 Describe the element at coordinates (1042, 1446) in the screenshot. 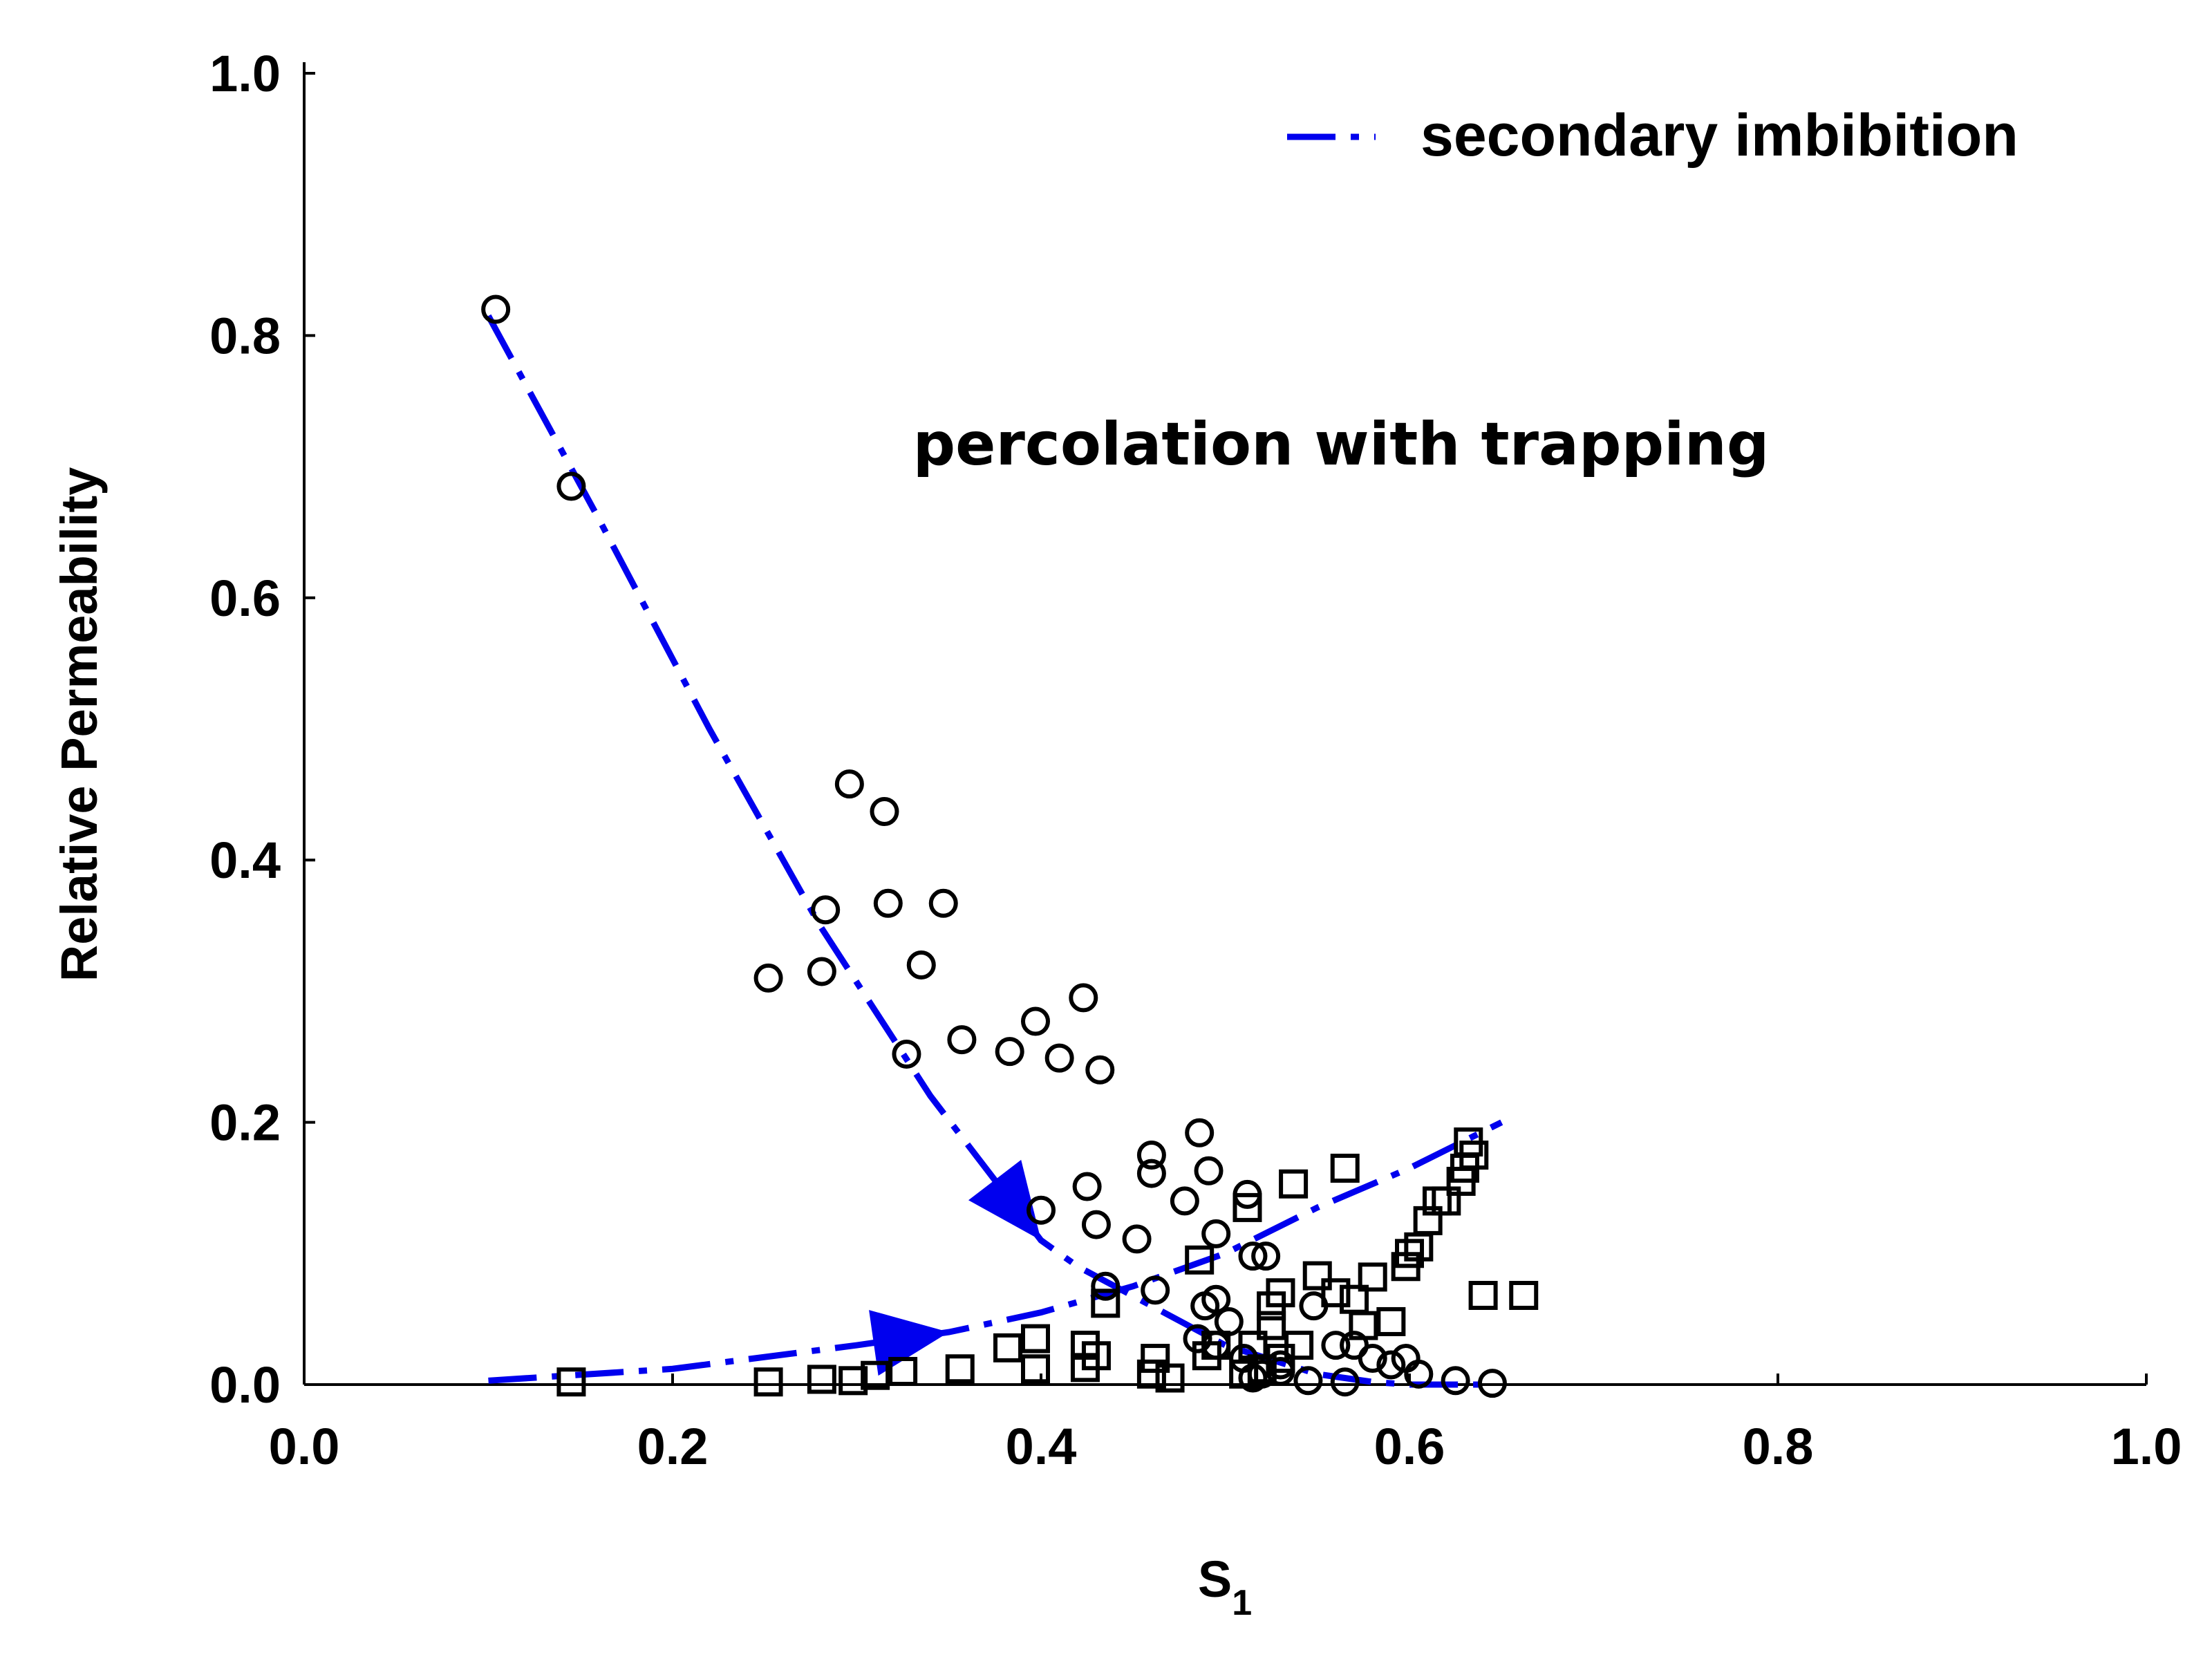

I see `x-tick-label: 0.4` at that location.